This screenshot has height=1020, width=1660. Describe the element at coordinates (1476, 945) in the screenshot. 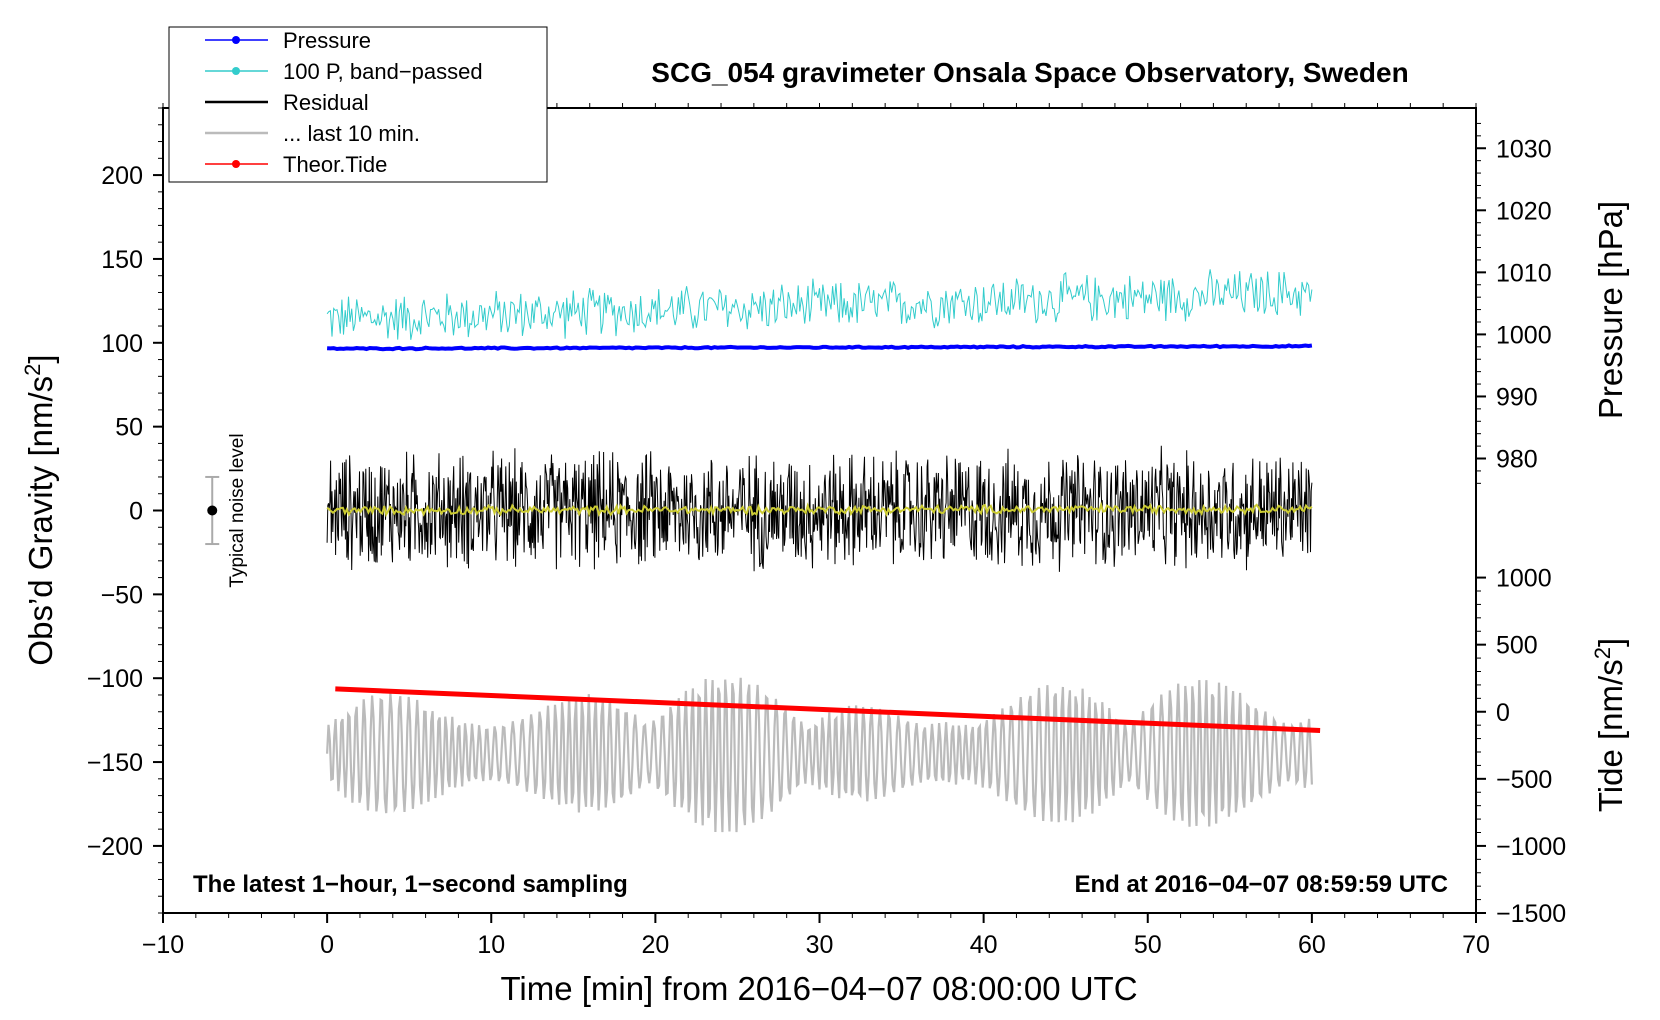

I see `x-tick-label: 70` at that location.